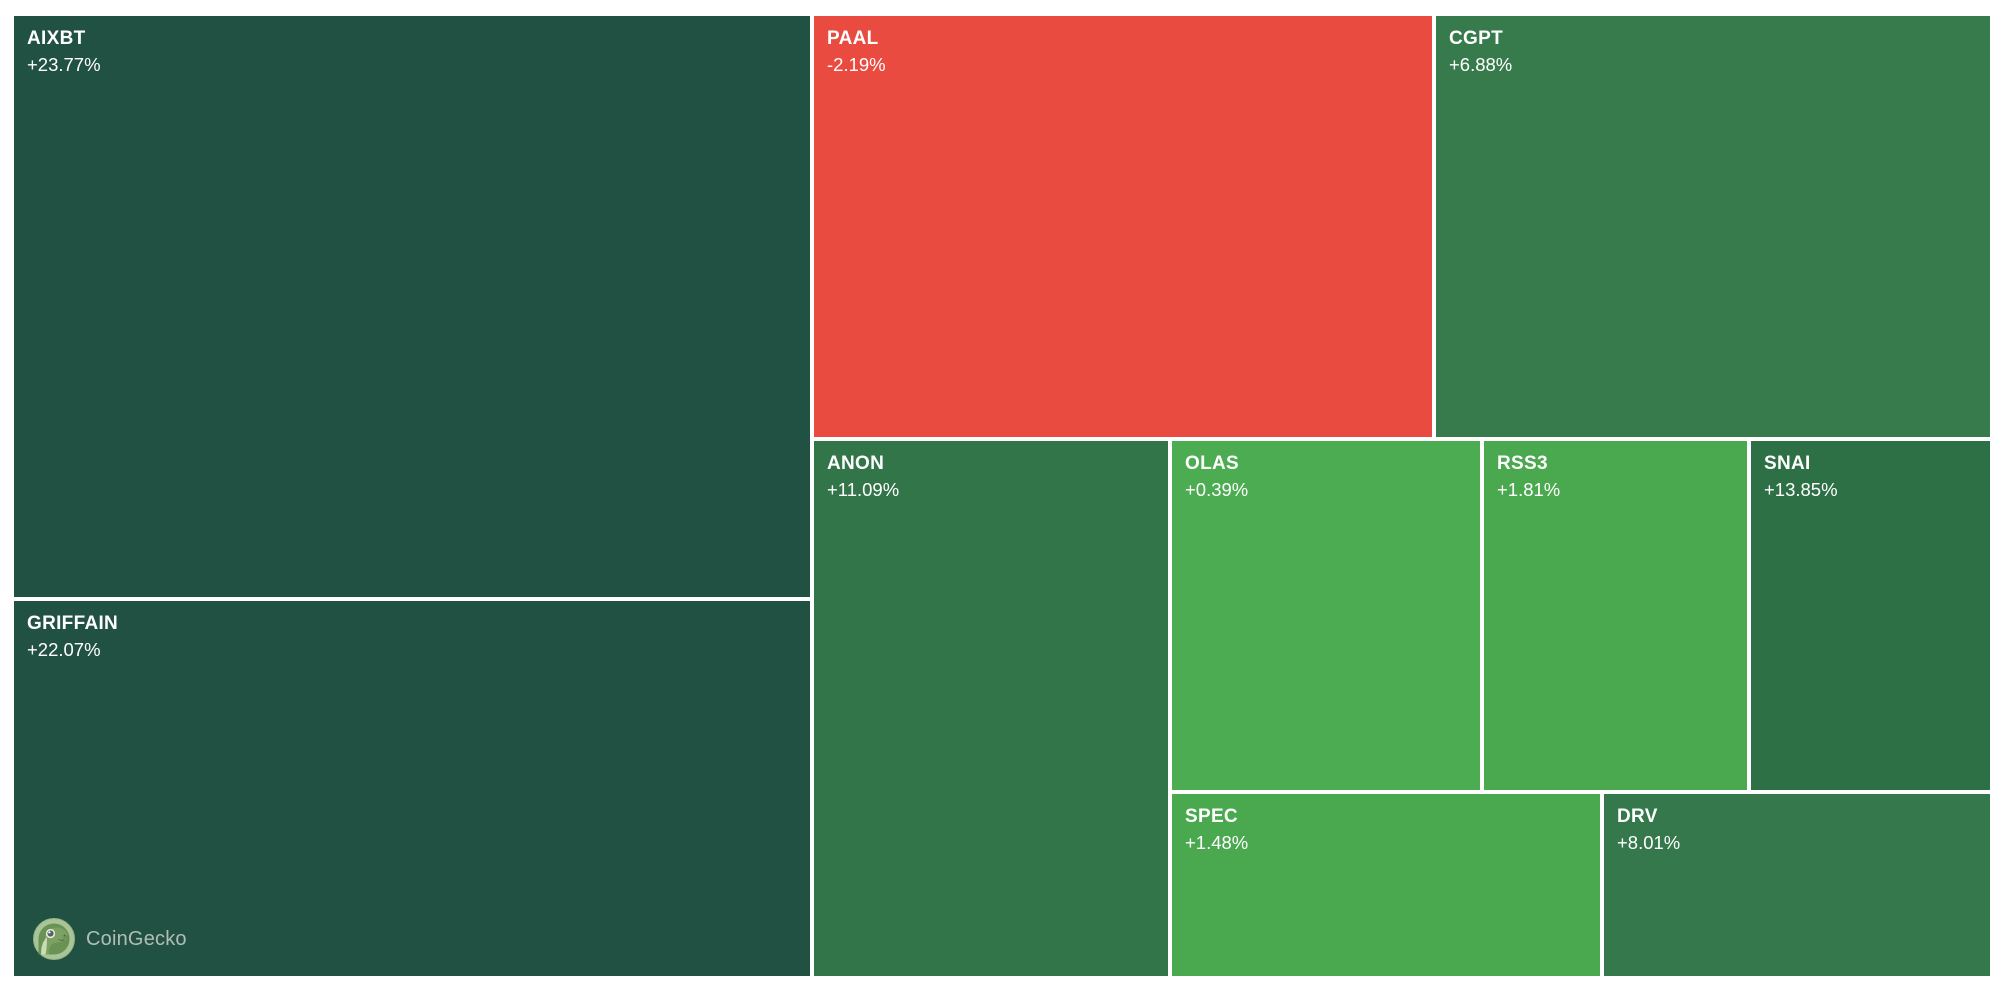 This screenshot has width=2008, height=994. I want to click on treemap-tile-rss3: RSS3 +1.81%, so click(1615, 615).